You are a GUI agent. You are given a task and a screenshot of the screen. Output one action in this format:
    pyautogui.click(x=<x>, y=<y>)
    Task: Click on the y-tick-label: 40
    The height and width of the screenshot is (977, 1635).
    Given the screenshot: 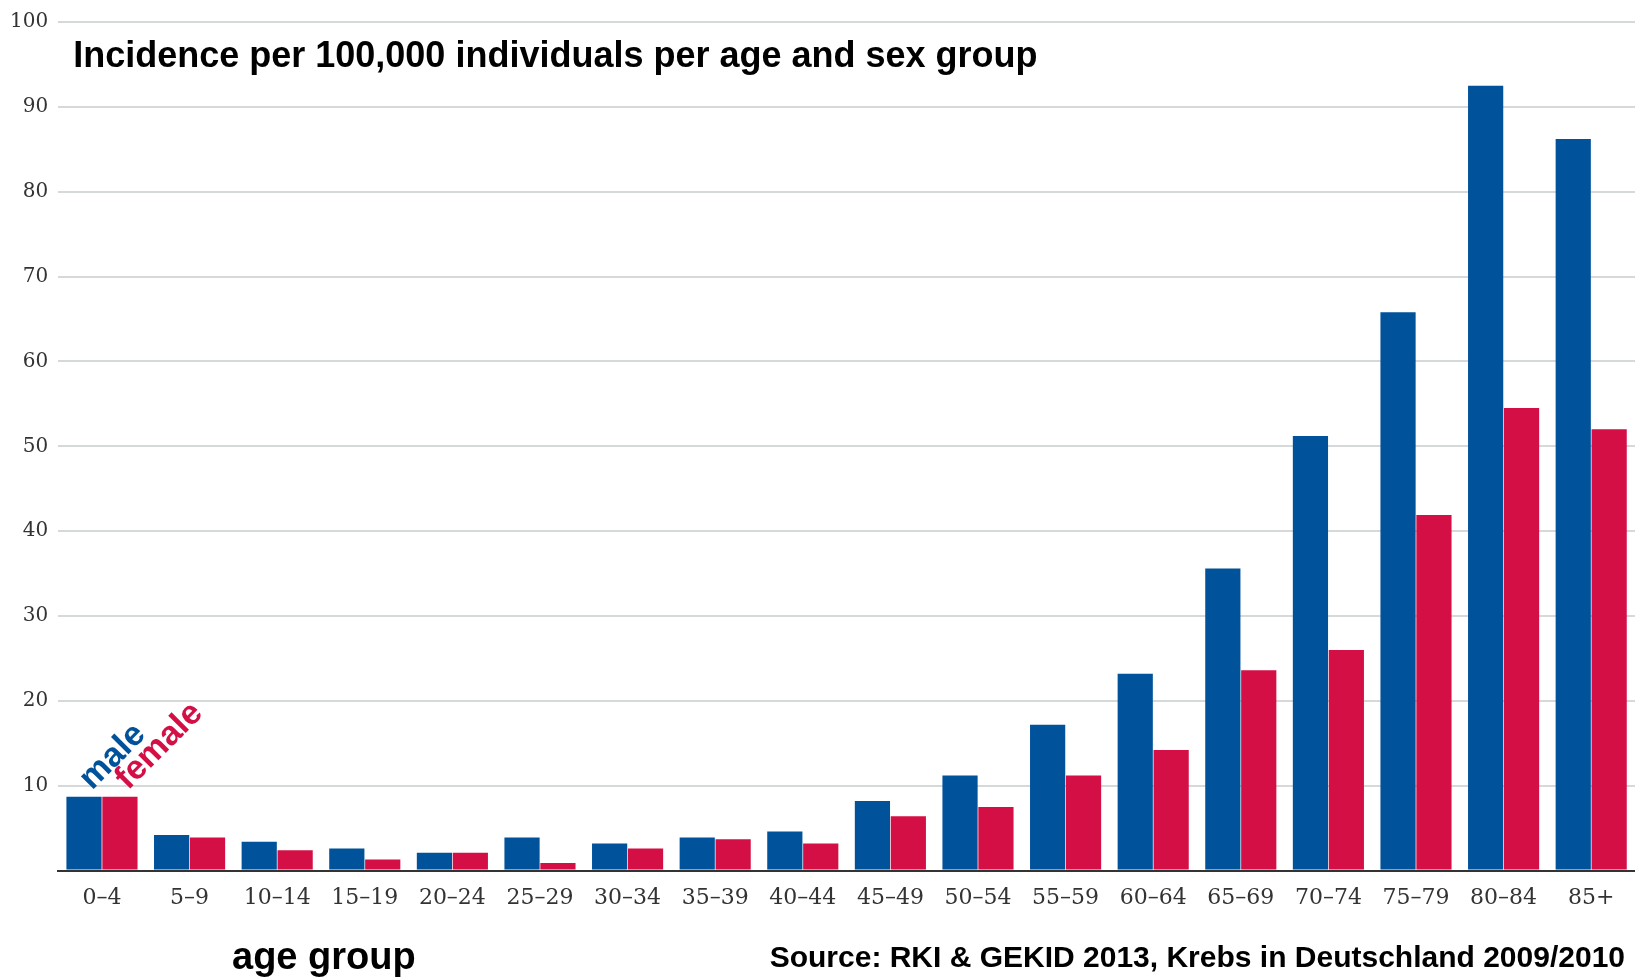 What is the action you would take?
    pyautogui.click(x=35, y=529)
    